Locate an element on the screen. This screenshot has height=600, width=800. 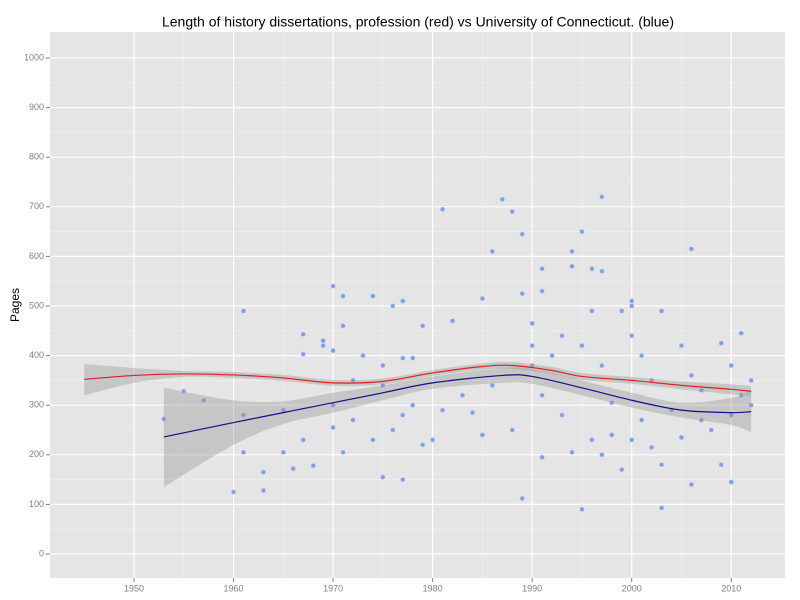
y-tick-label: 200 is located at coordinates (36, 454).